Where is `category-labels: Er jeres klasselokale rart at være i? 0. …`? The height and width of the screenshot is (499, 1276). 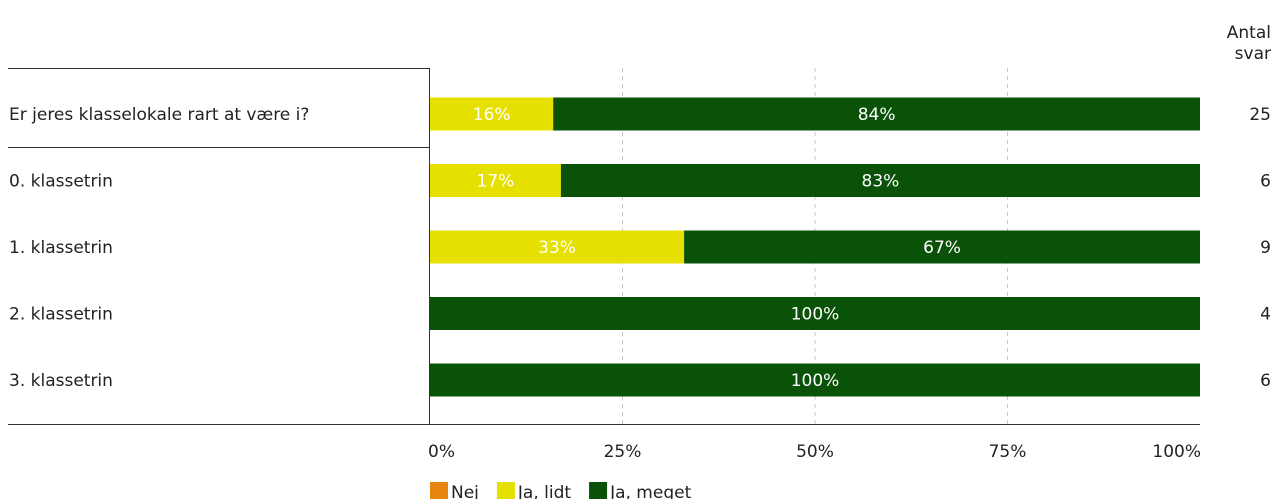
category-labels: Er jeres klasselokale rart at være i? 0. … is located at coordinates (159, 248).